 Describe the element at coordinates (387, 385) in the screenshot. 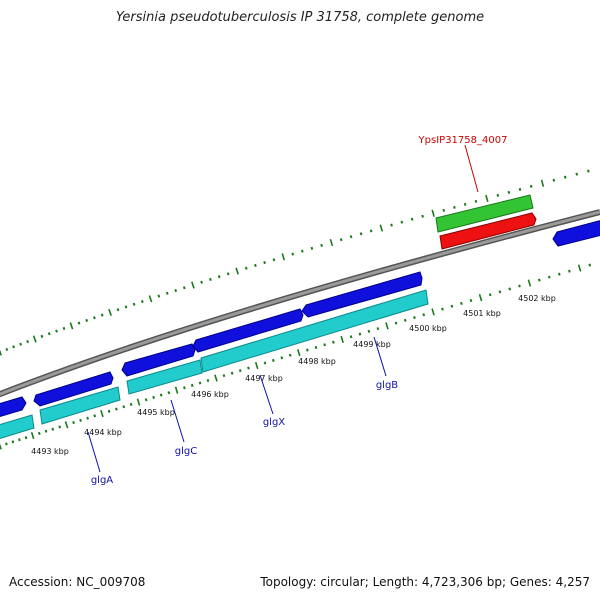

I see `gene-label-glgB: glgB` at that location.